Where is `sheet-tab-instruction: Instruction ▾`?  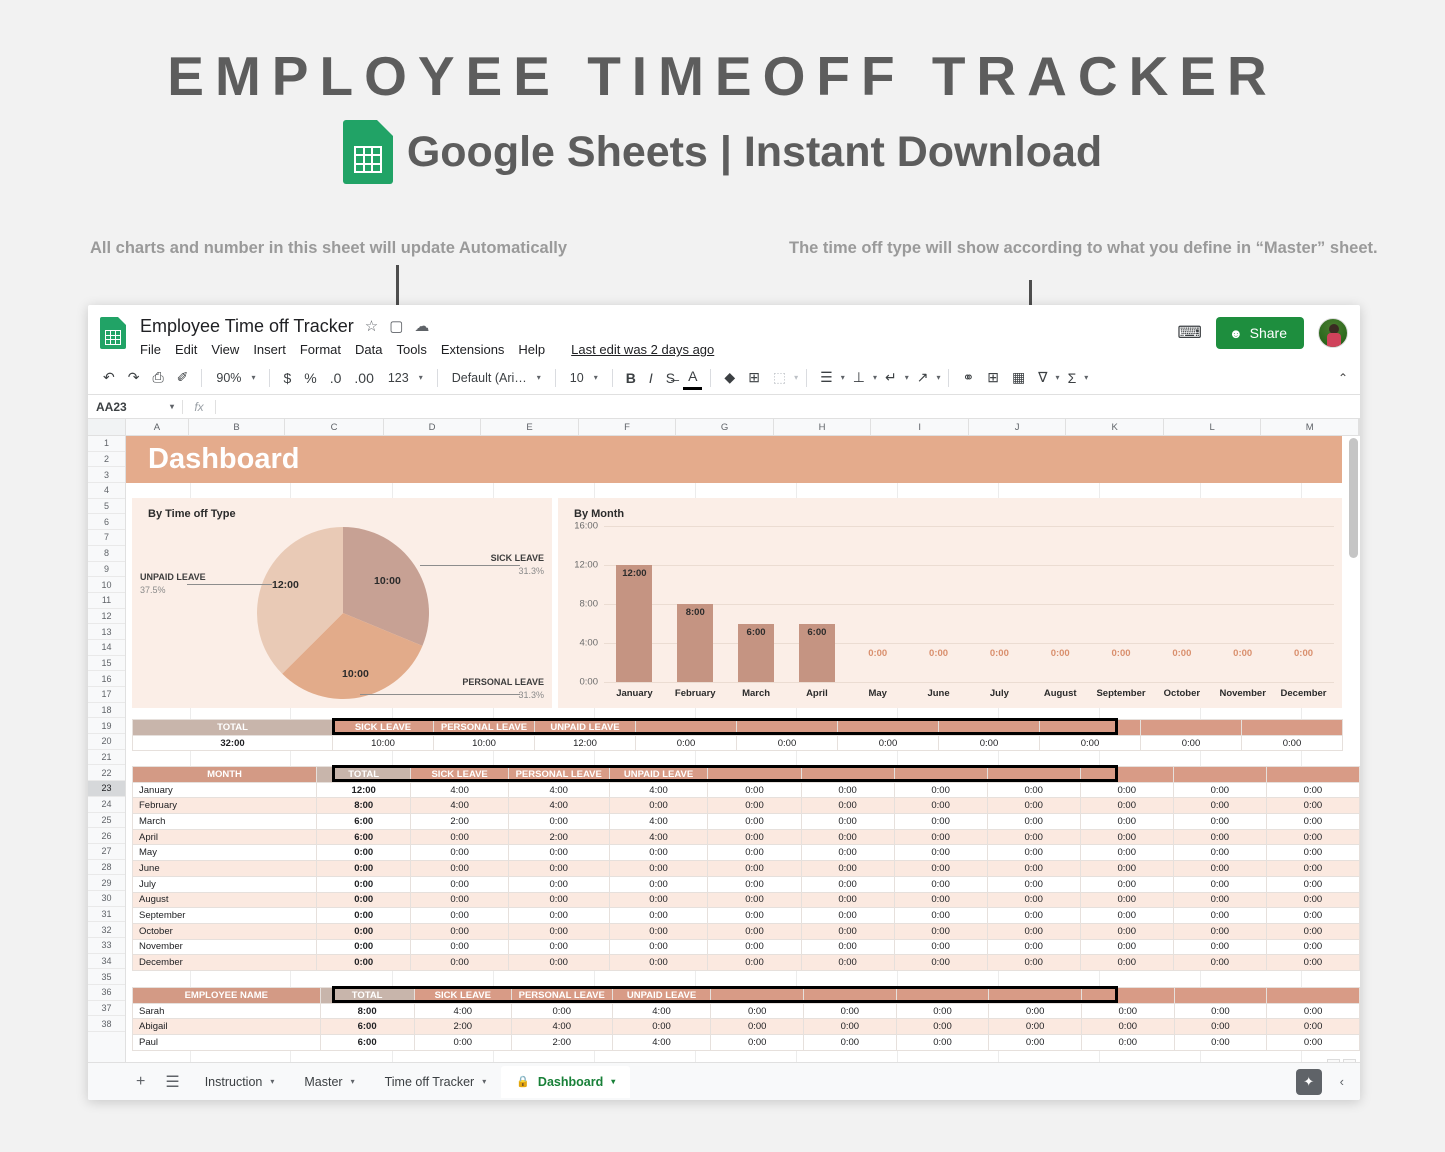 sheet-tab-instruction: Instruction ▾ is located at coordinates (240, 1082).